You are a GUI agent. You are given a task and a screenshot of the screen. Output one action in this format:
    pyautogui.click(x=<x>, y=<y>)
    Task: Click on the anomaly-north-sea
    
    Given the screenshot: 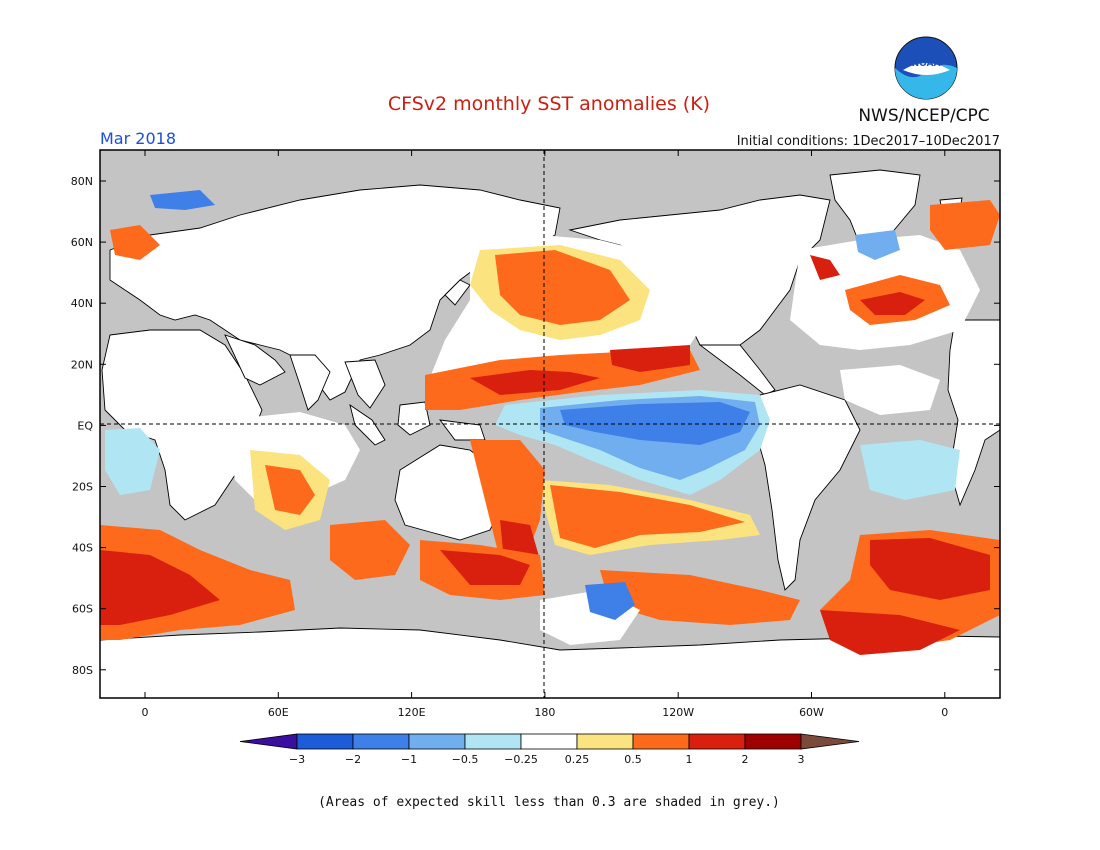 What is the action you would take?
    pyautogui.click(x=135, y=242)
    